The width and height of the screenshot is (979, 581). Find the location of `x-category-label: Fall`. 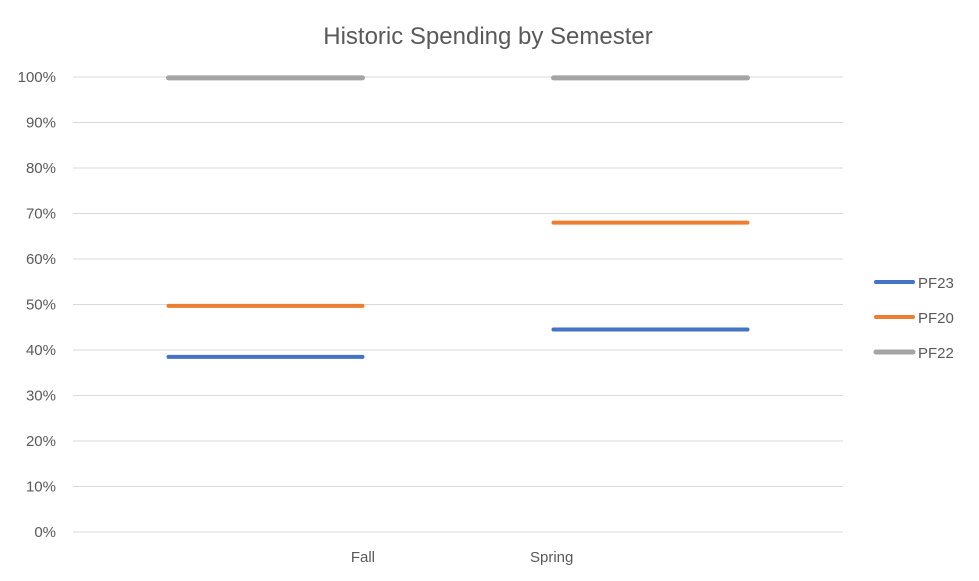

x-category-label: Fall is located at coordinates (363, 557).